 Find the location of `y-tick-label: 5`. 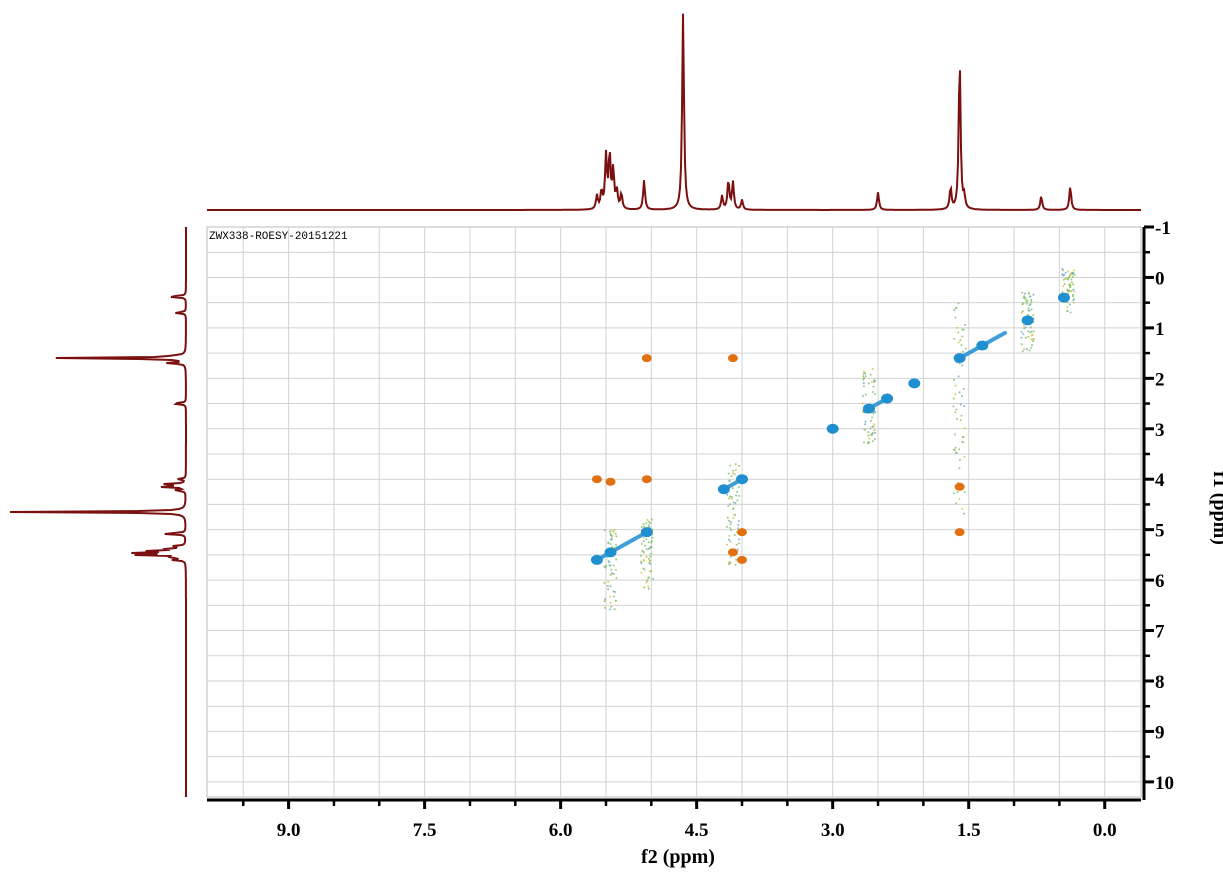

y-tick-label: 5 is located at coordinates (1160, 531).